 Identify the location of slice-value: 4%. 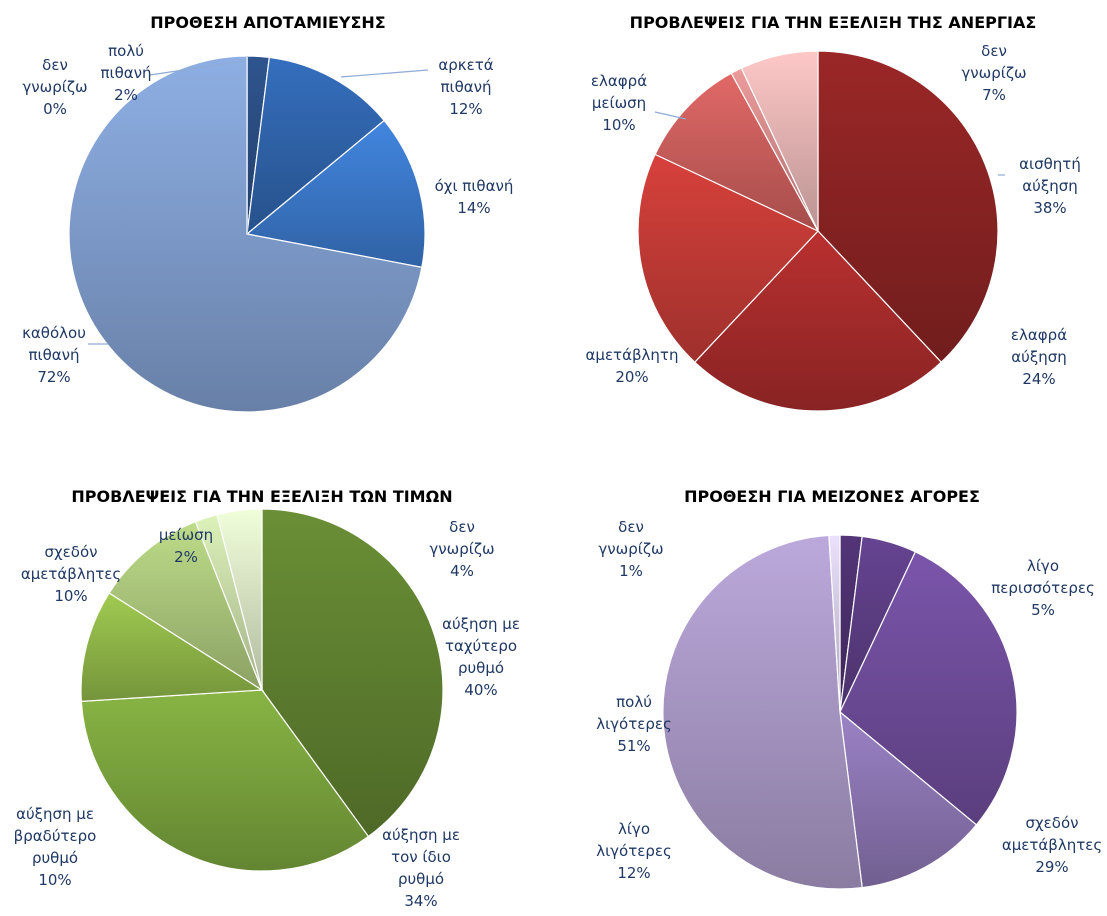
(462, 571).